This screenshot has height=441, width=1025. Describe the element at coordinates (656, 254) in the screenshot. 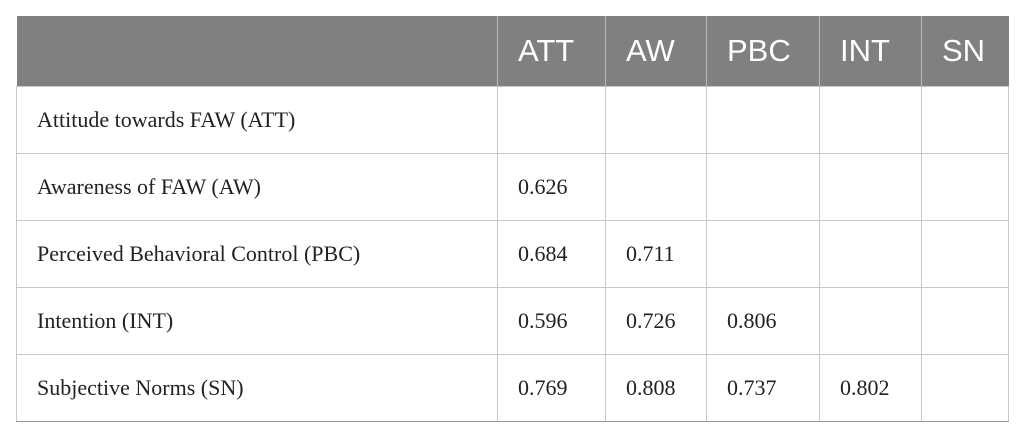

I see `cell-value: 0.711` at that location.